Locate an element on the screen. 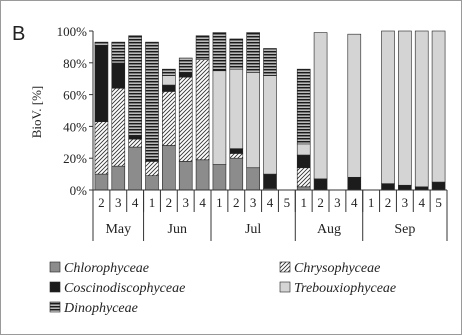  legend-label: Trebouxiophyceae is located at coordinates (345, 288).